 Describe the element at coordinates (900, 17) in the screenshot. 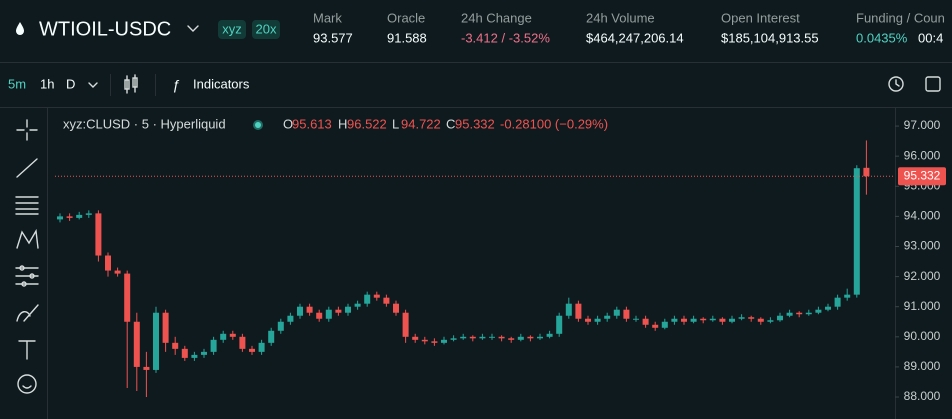

I see `stat-label: Funding / Coun` at that location.